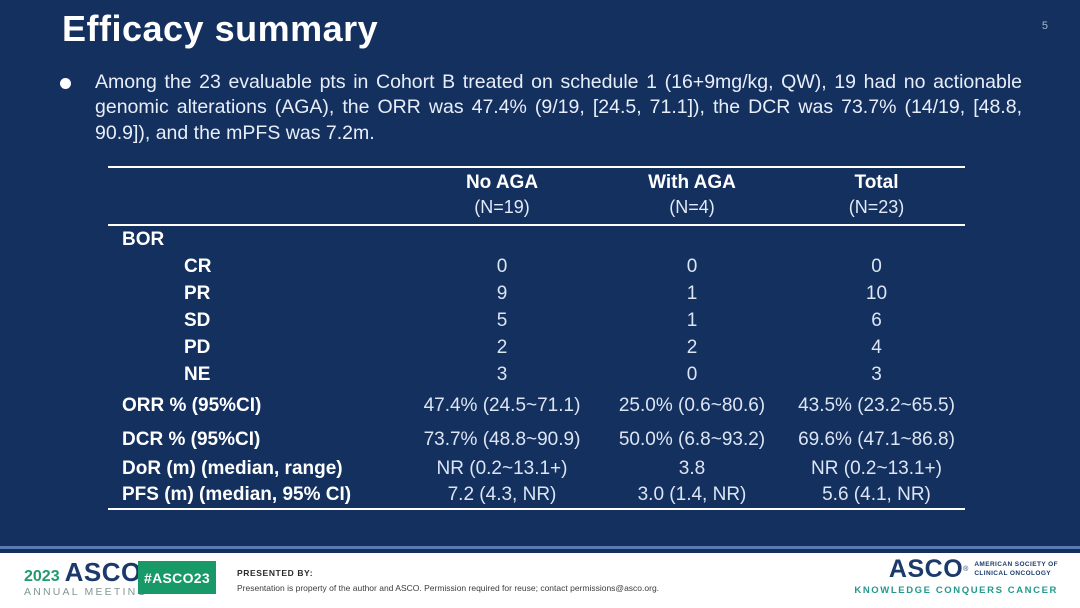 The width and height of the screenshot is (1080, 608). Describe the element at coordinates (536, 374) in the screenshot. I see `table-row: NE 3 0 3` at that location.